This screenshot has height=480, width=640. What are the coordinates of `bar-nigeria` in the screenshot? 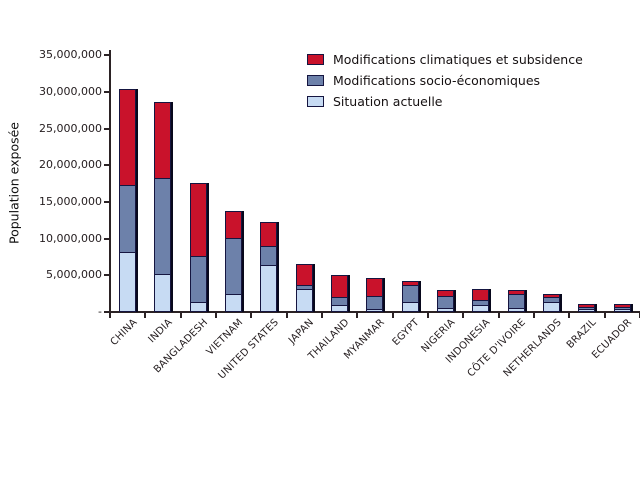 It's located at (446, 300).